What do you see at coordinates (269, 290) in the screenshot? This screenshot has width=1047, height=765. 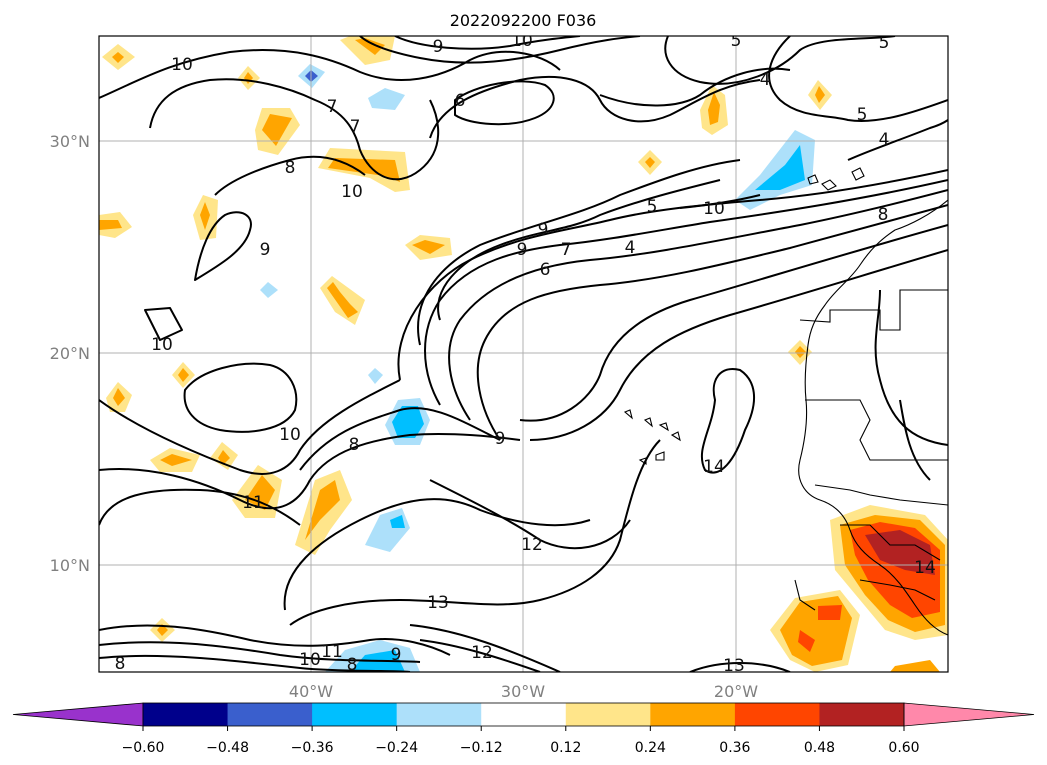 I see `negative-anomaly-small` at bounding box center [269, 290].